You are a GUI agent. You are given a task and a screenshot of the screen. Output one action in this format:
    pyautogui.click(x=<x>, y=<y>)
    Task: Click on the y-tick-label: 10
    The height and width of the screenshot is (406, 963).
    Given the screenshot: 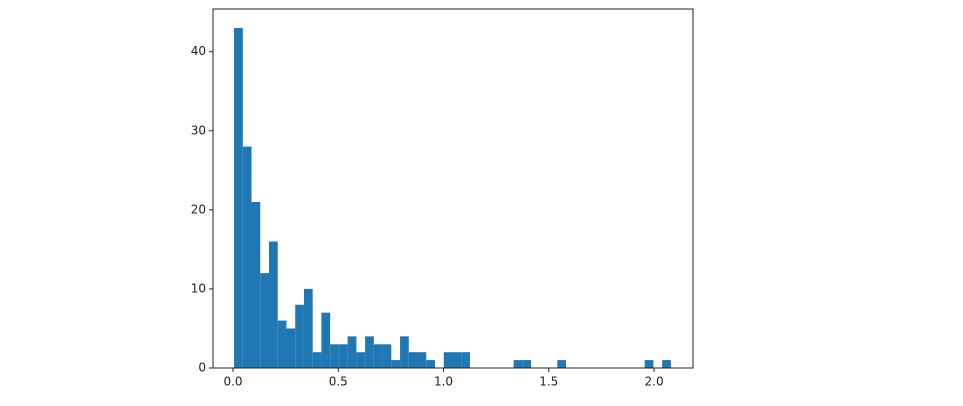 What is the action you would take?
    pyautogui.click(x=198, y=288)
    